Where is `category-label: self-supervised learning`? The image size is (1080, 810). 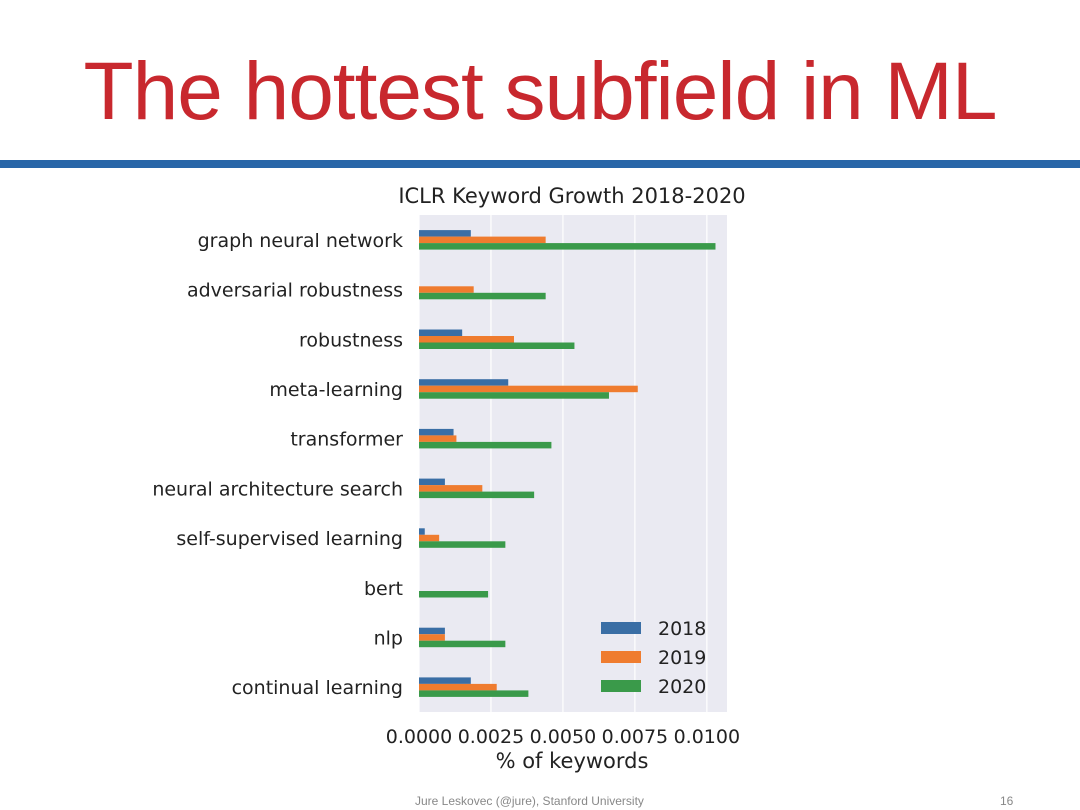 category-label: self-supervised learning is located at coordinates (289, 539).